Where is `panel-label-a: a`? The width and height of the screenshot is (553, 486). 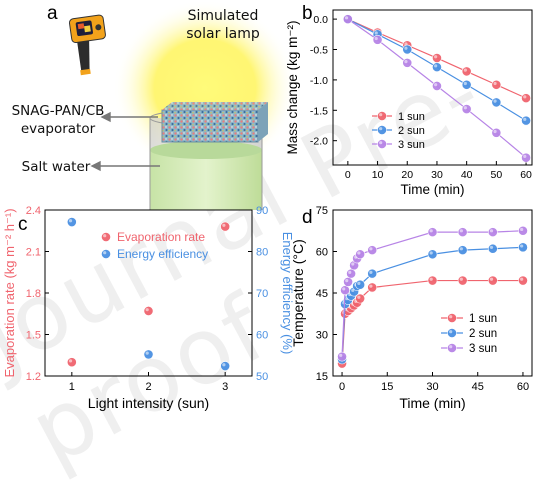
panel-label-a: a is located at coordinates (52, 13).